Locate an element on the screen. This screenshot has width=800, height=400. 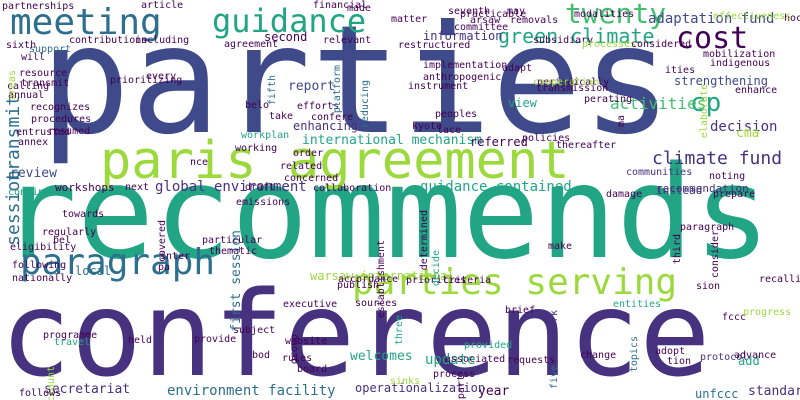
cloud-word: noting is located at coordinates (727, 176).